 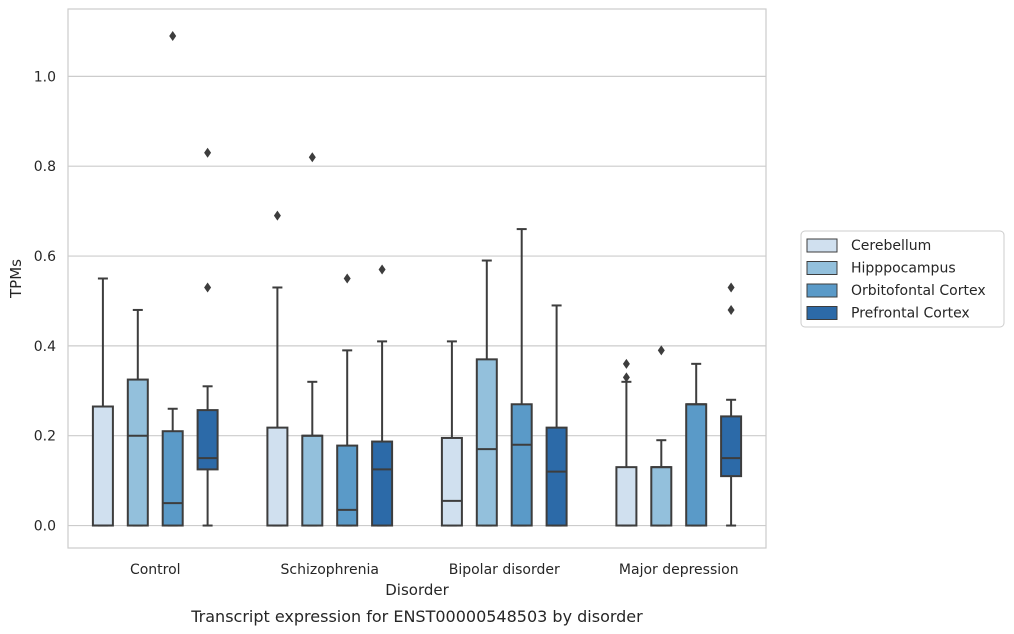 What do you see at coordinates (330, 570) in the screenshot?
I see `x-tick-label: Schizophrenia` at bounding box center [330, 570].